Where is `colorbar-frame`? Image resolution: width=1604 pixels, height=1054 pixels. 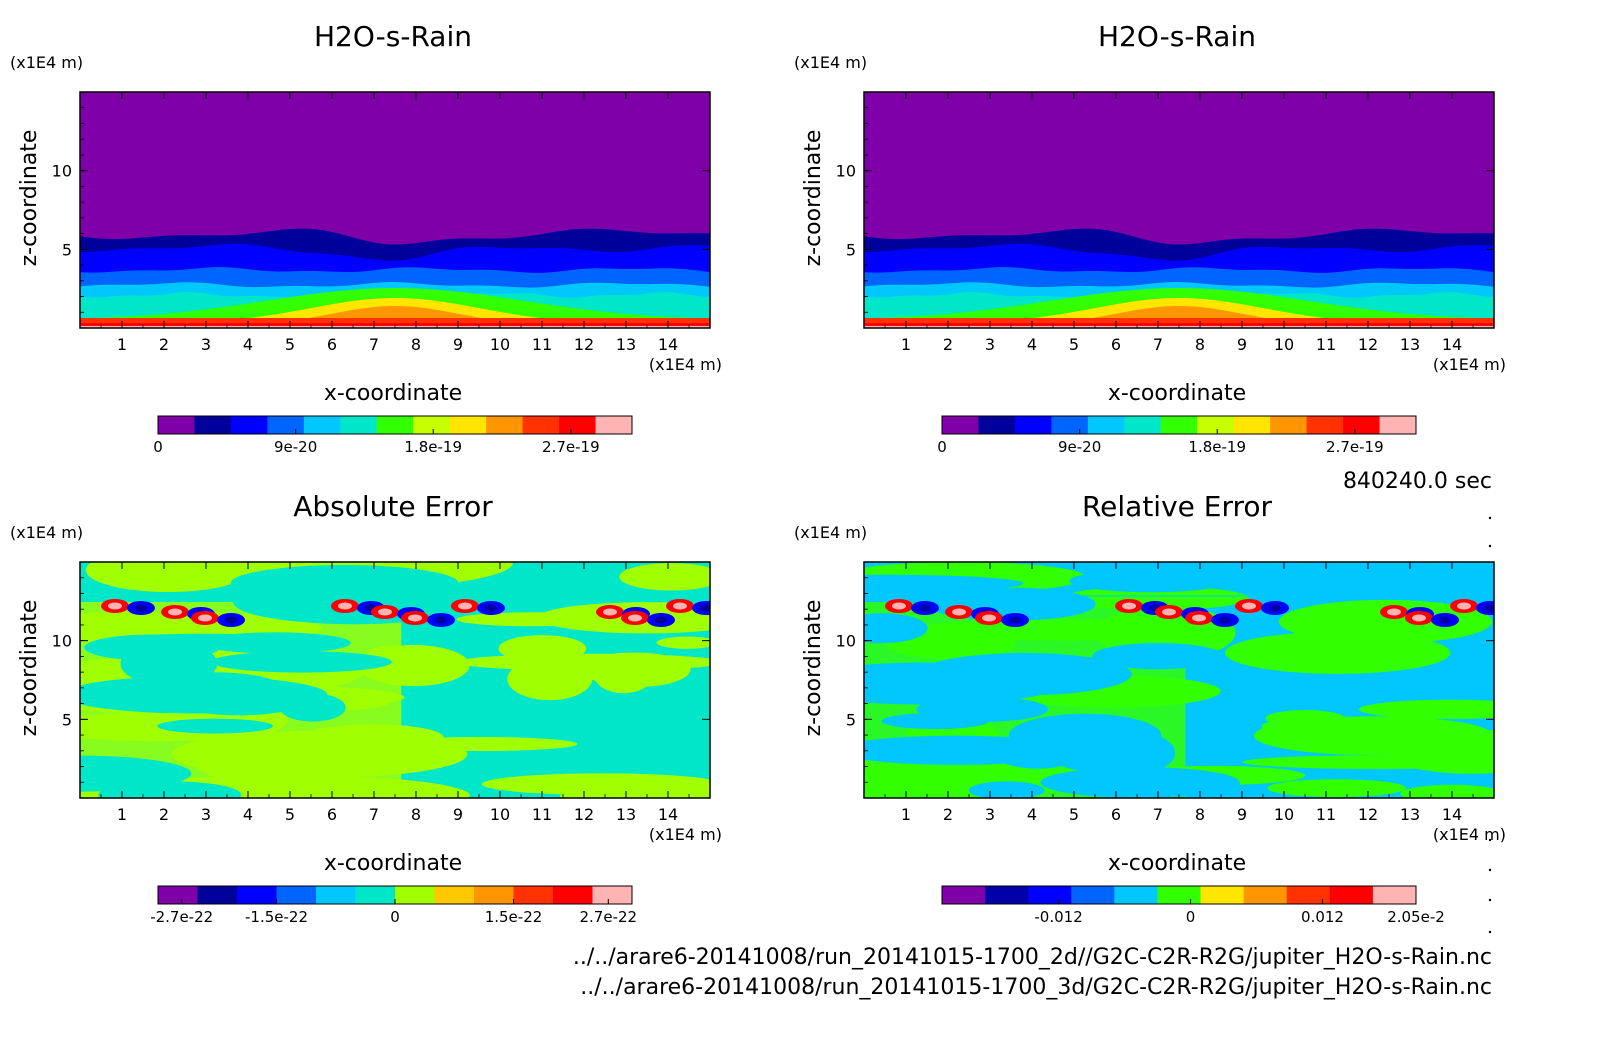 colorbar-frame is located at coordinates (1179, 895).